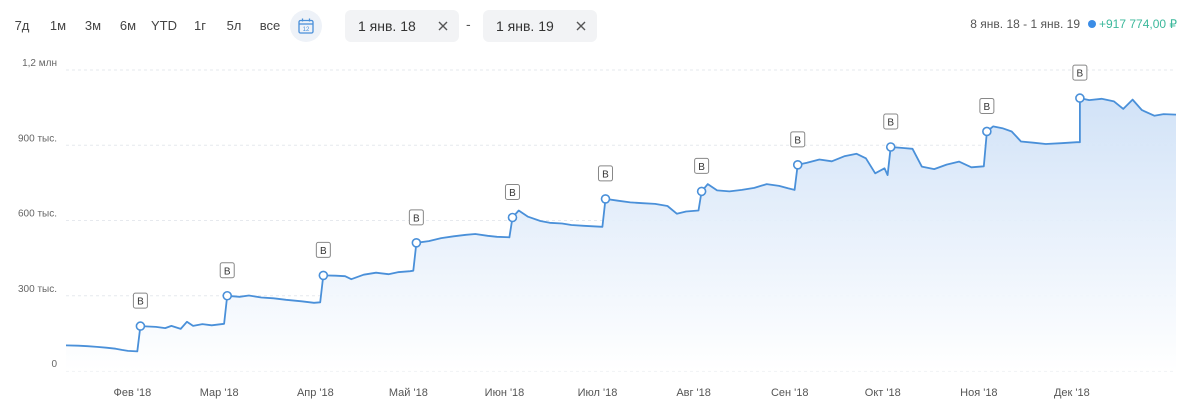  What do you see at coordinates (133, 393) in the screenshot?
I see `x-tick-label: Фев '18` at bounding box center [133, 393].